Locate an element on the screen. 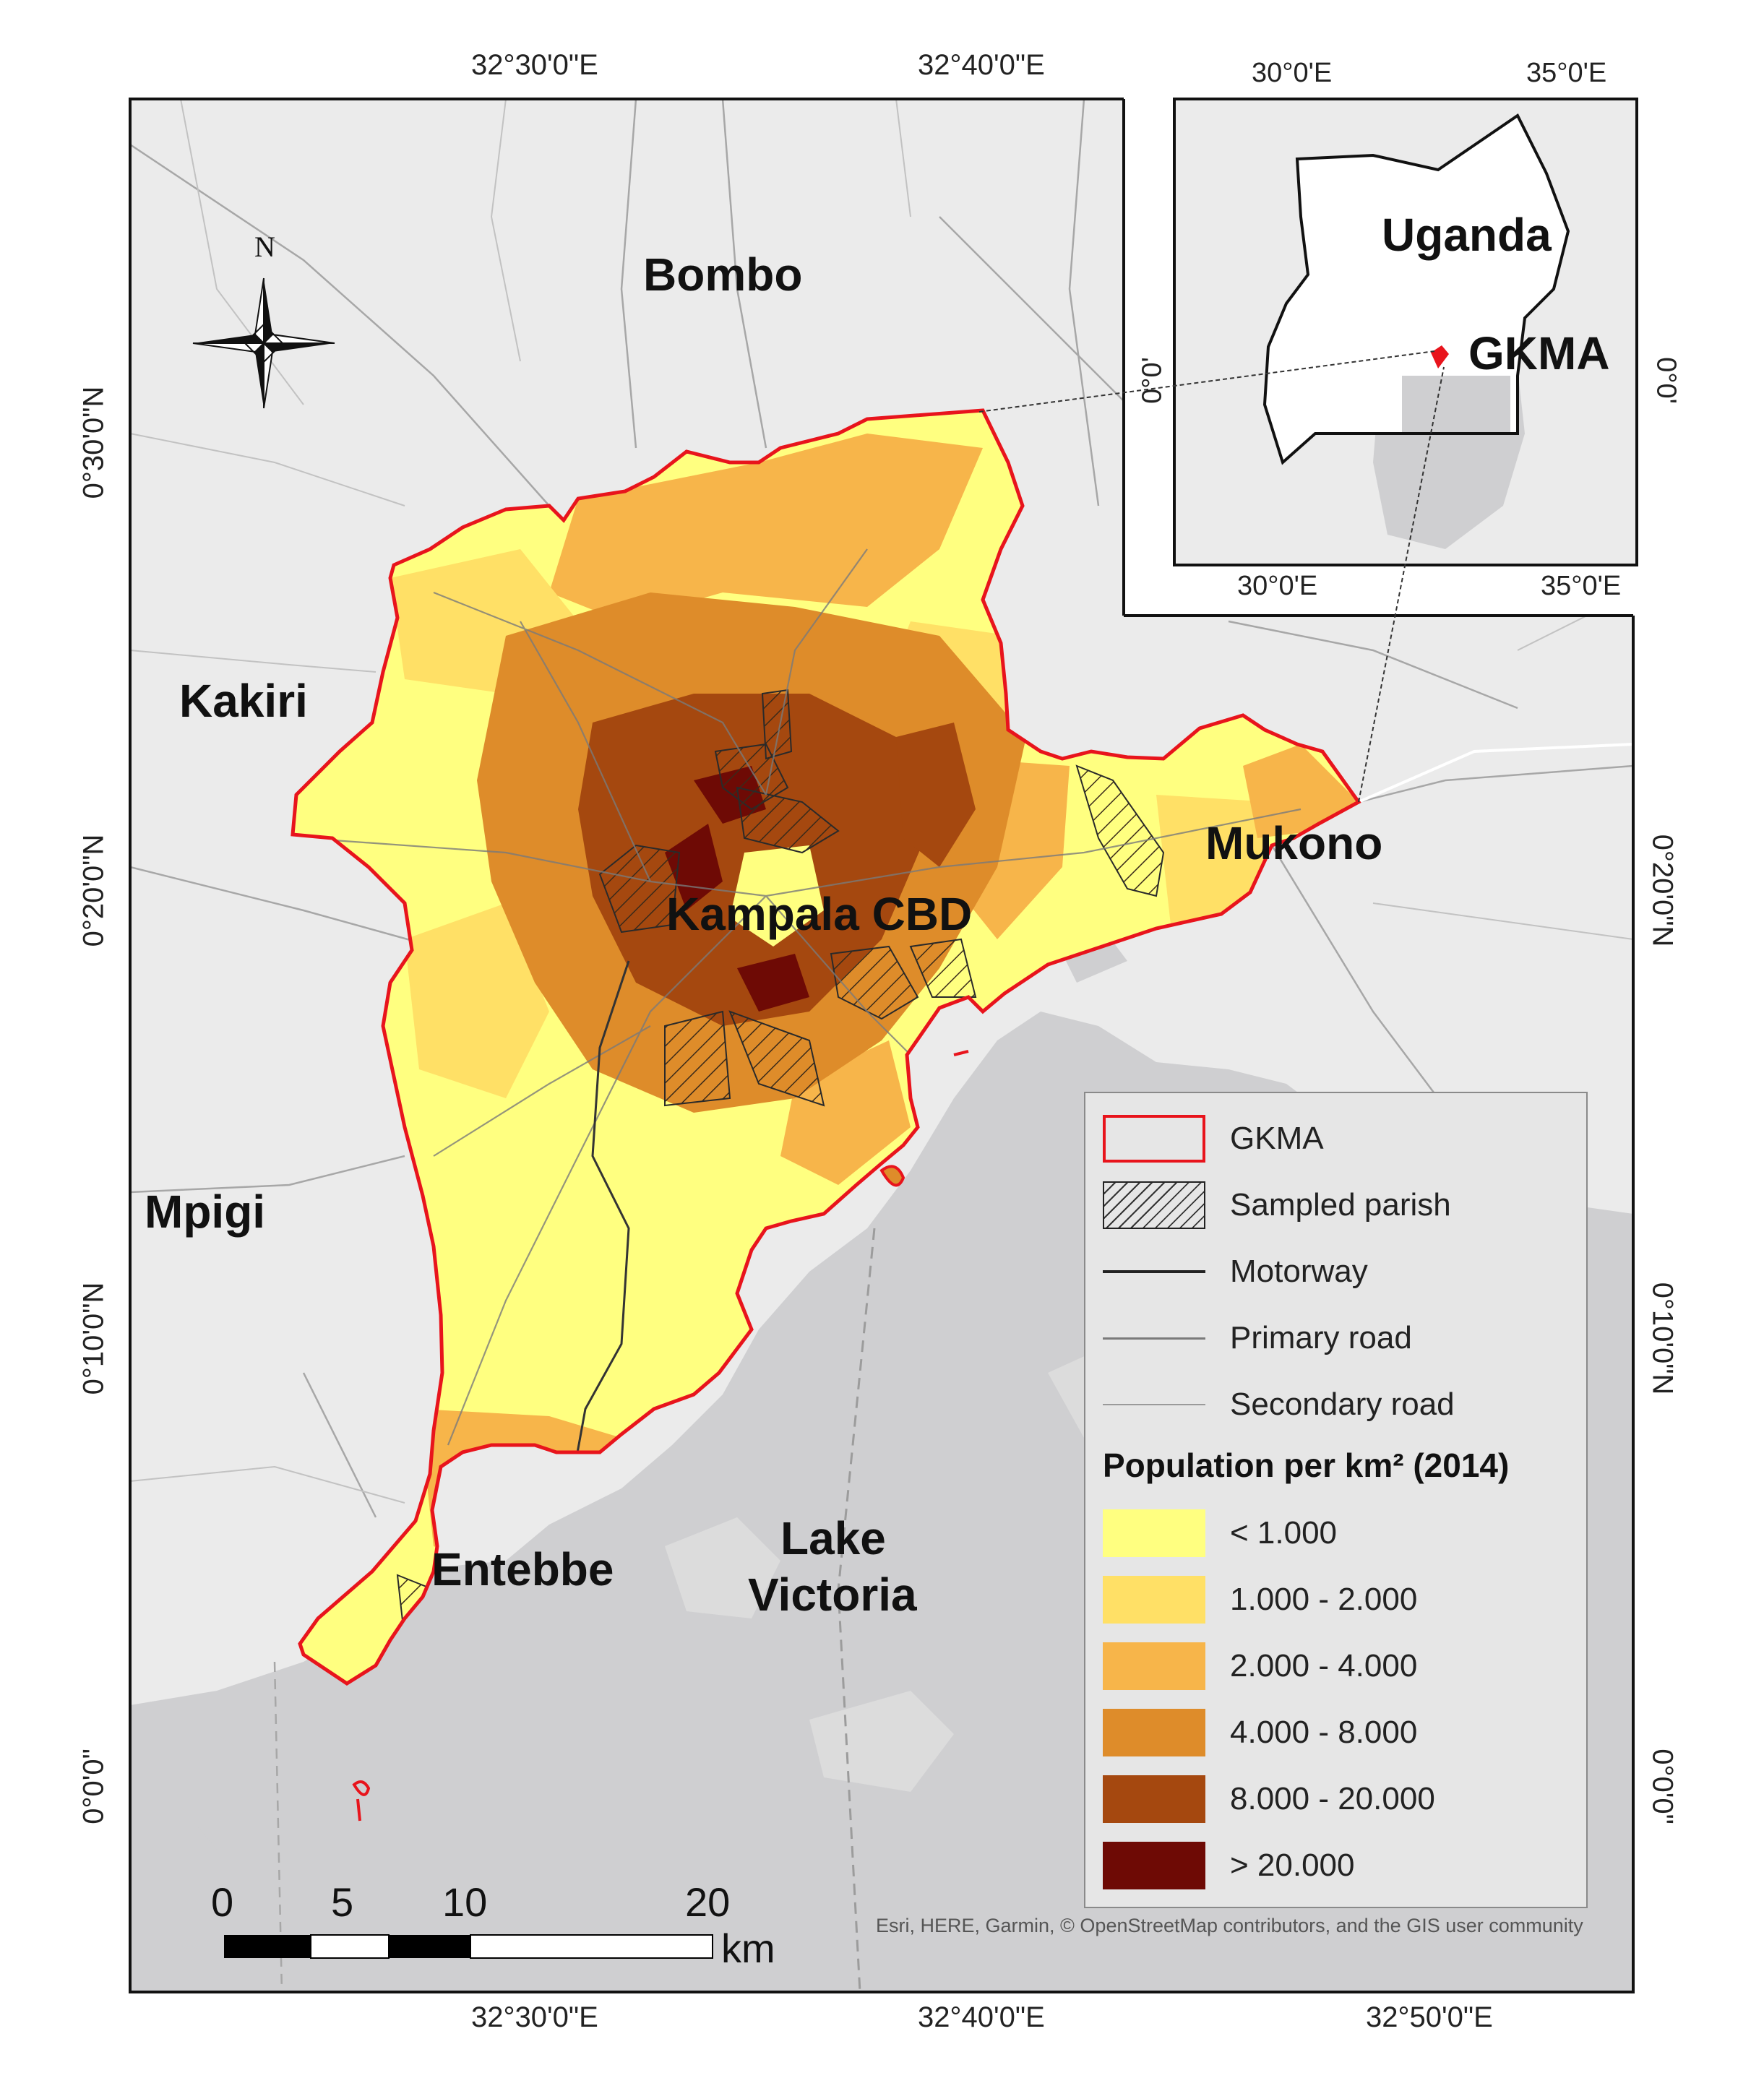 The height and width of the screenshot is (2078, 1764). place-entebbe: Entebbe is located at coordinates (522, 1569).